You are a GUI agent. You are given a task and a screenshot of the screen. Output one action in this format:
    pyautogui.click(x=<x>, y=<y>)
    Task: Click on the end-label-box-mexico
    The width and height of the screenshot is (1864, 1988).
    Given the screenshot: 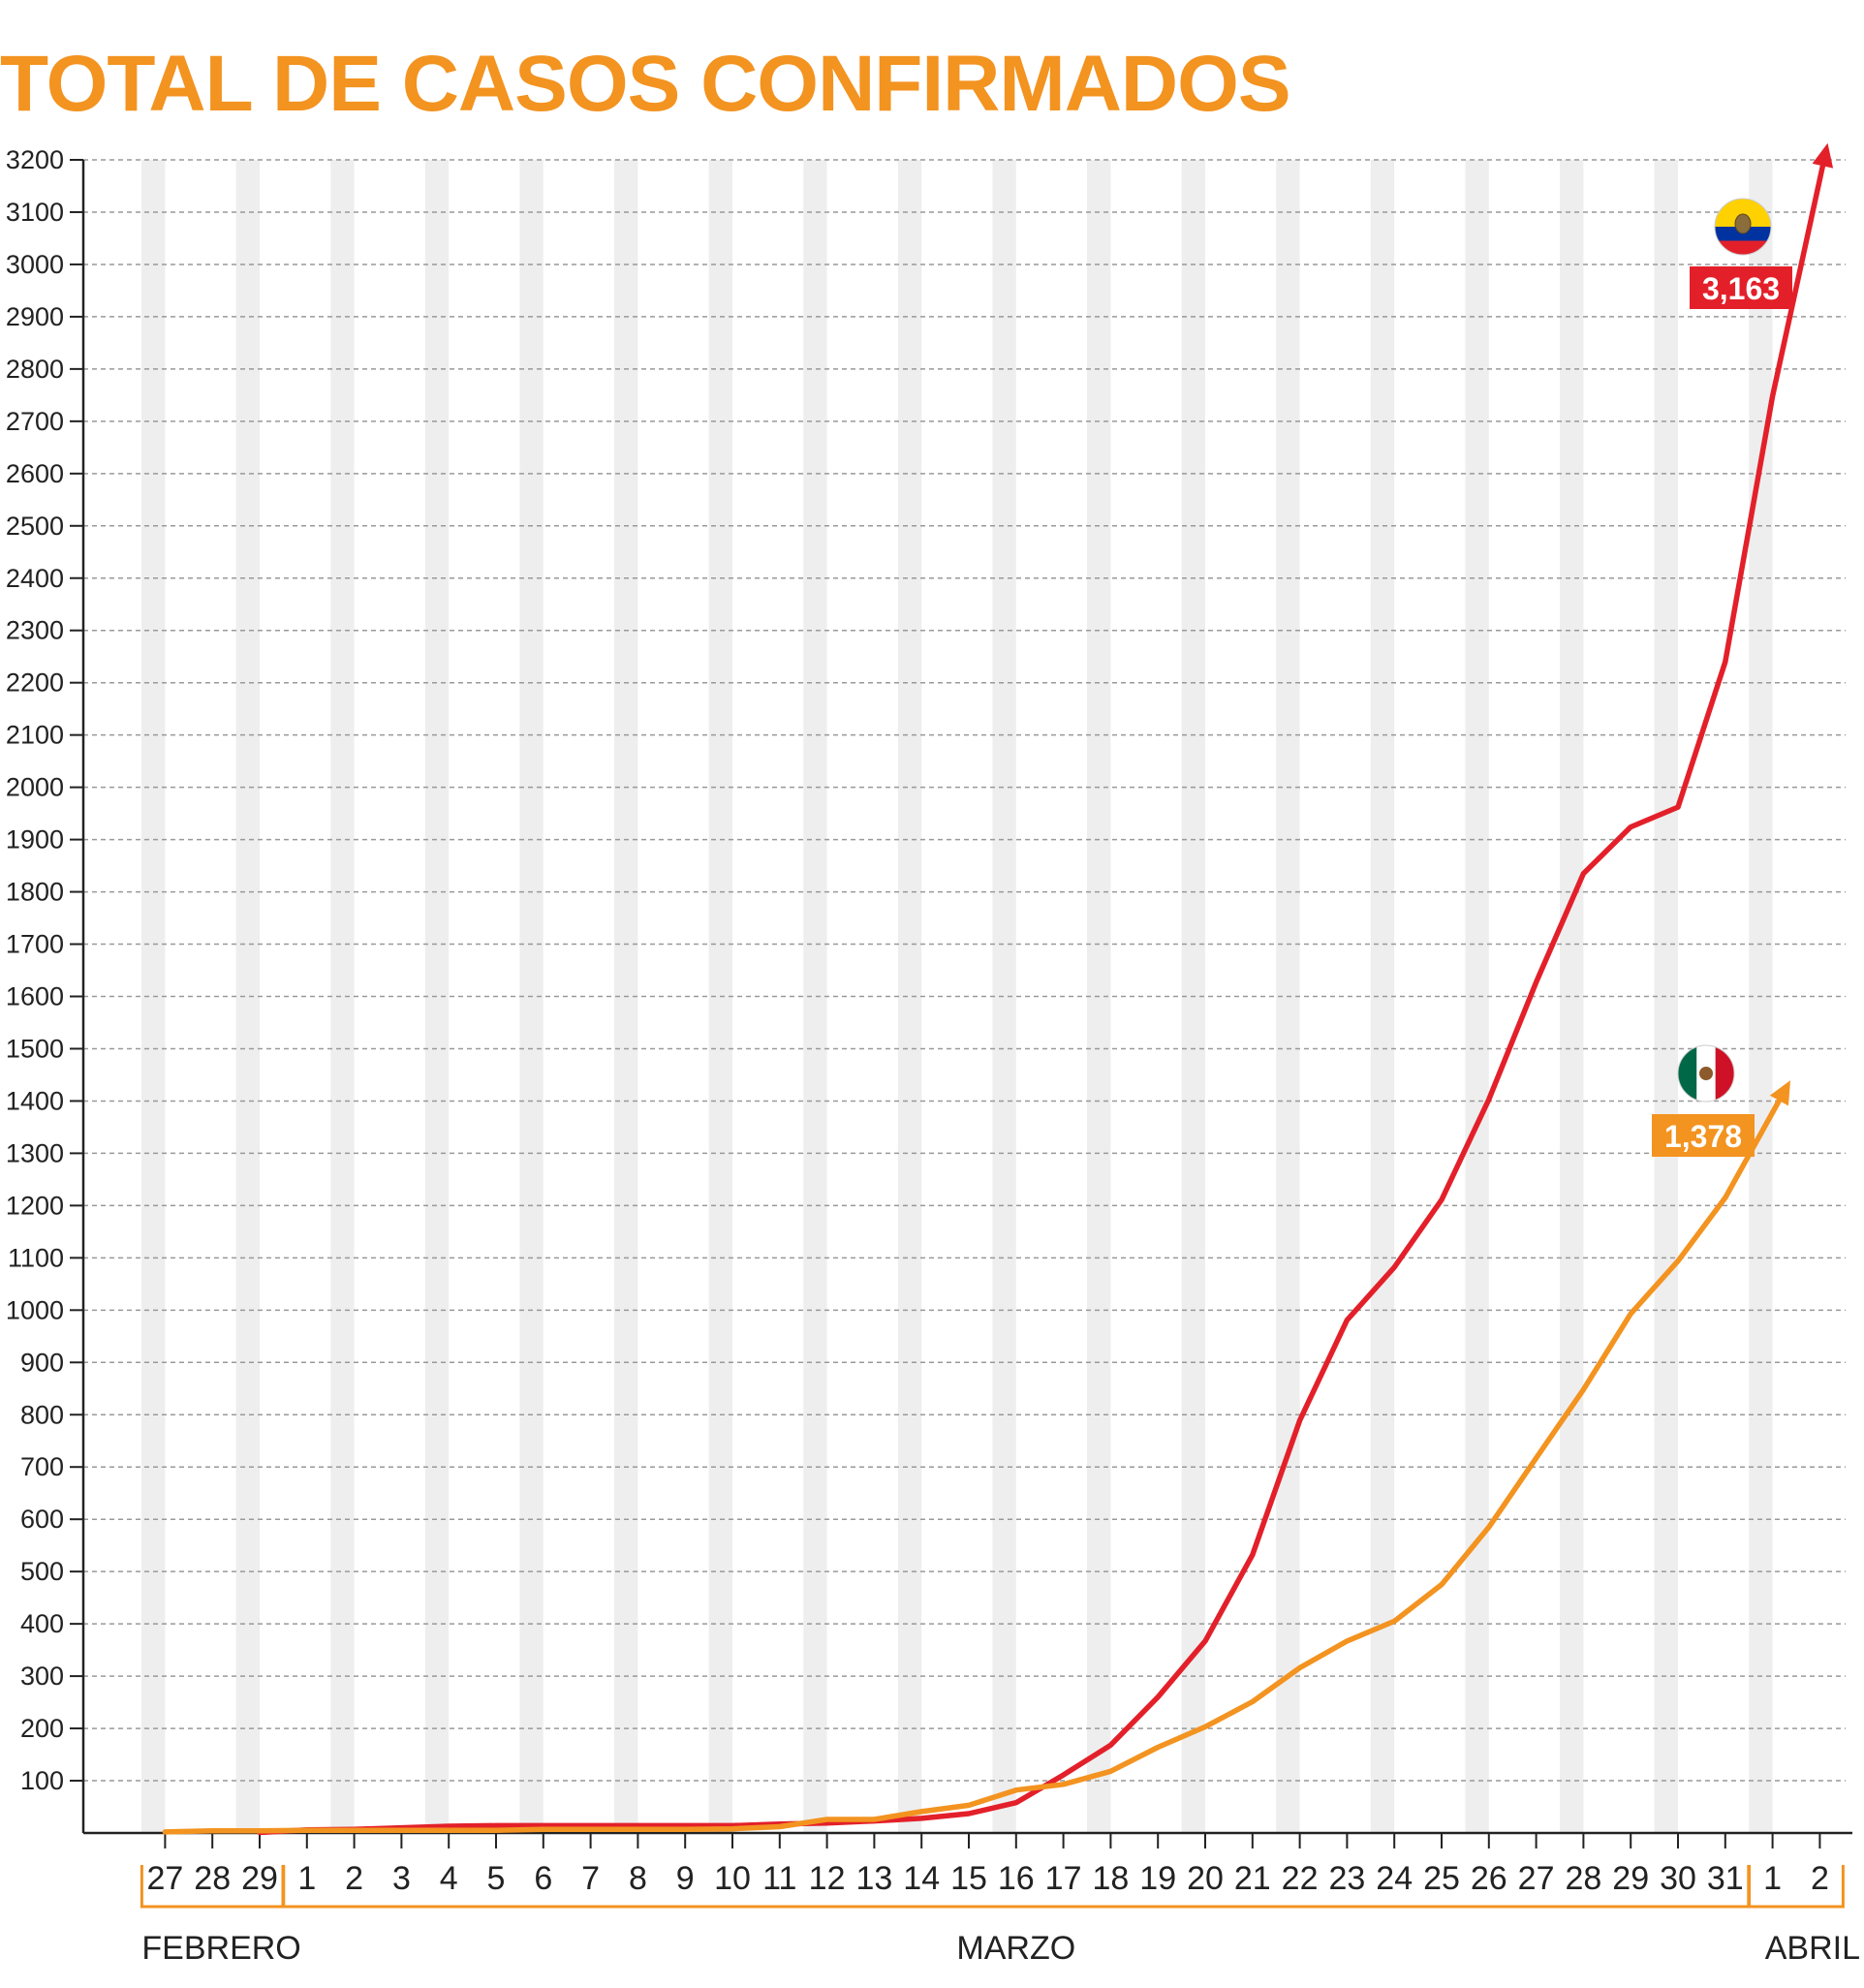 What is the action you would take?
    pyautogui.click(x=1704, y=1135)
    